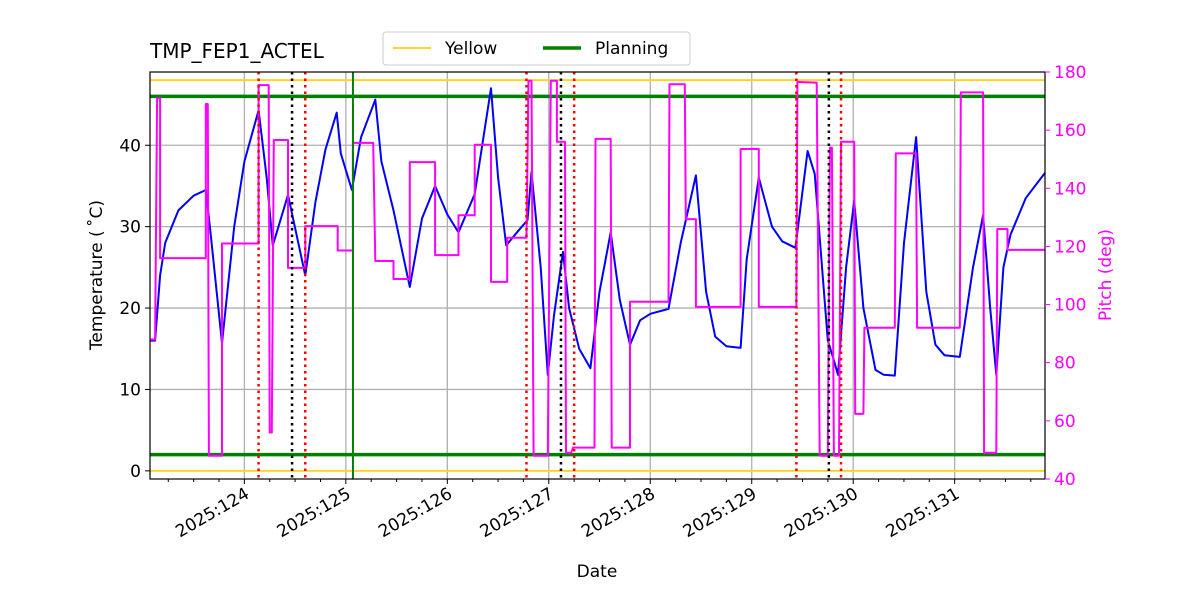 The width and height of the screenshot is (1200, 604). I want to click on chart-title: TMP_FEP1_ACTEL, so click(237, 51).